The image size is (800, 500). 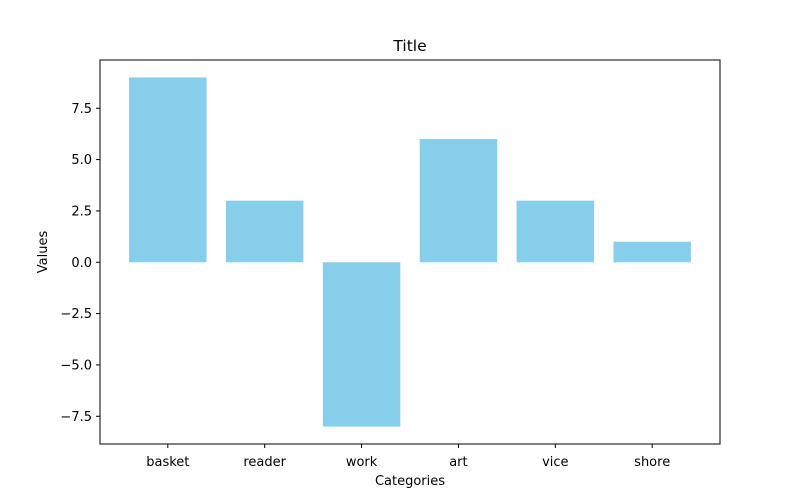 I want to click on y-tick-label: 0.0, so click(x=81, y=263).